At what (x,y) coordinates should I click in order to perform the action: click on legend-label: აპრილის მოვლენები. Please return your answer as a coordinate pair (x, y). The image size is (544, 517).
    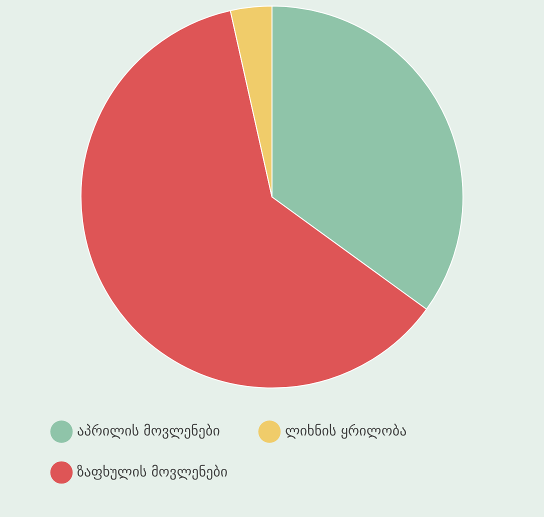
    Looking at the image, I should click on (148, 432).